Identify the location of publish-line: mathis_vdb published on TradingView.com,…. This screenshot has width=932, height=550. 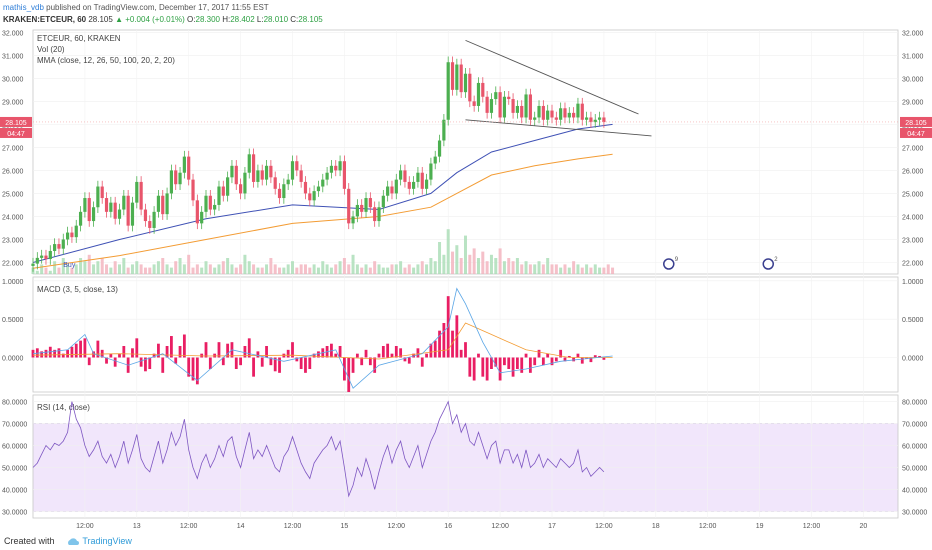
(136, 7).